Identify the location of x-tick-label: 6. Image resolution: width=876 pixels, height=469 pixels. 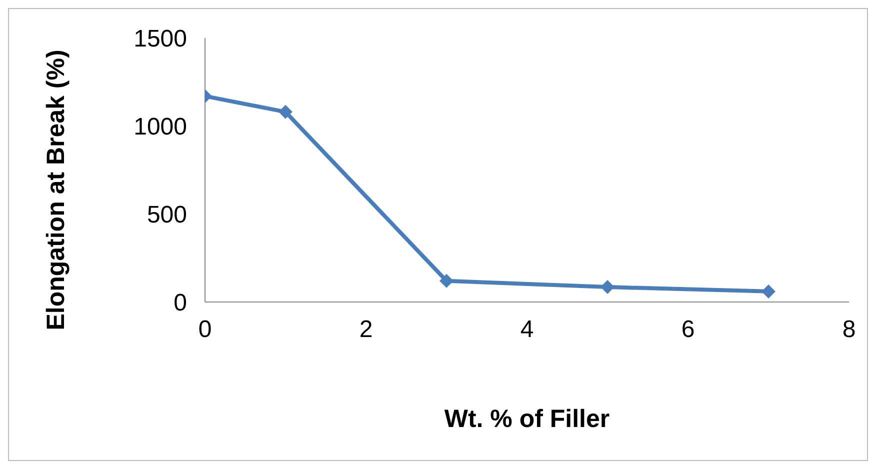
(688, 330).